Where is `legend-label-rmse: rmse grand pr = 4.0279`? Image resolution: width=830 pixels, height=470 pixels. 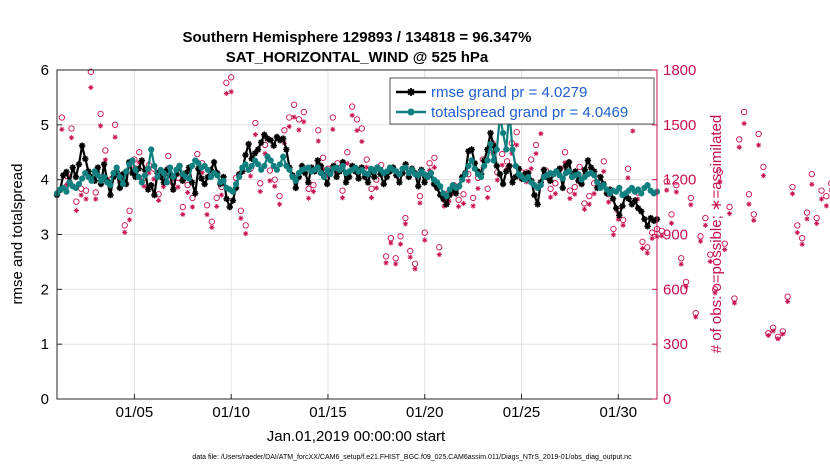 legend-label-rmse: rmse grand pr = 4.0279 is located at coordinates (509, 92).